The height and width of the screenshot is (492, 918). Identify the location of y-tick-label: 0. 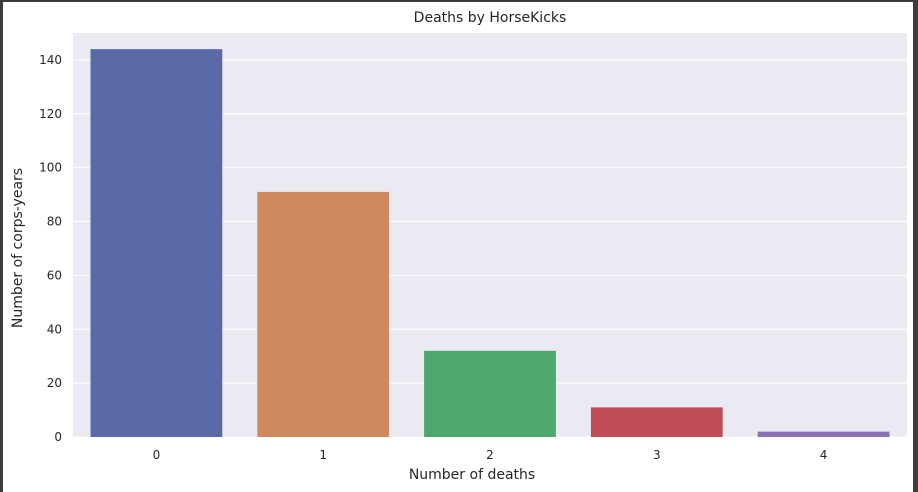
(58, 437).